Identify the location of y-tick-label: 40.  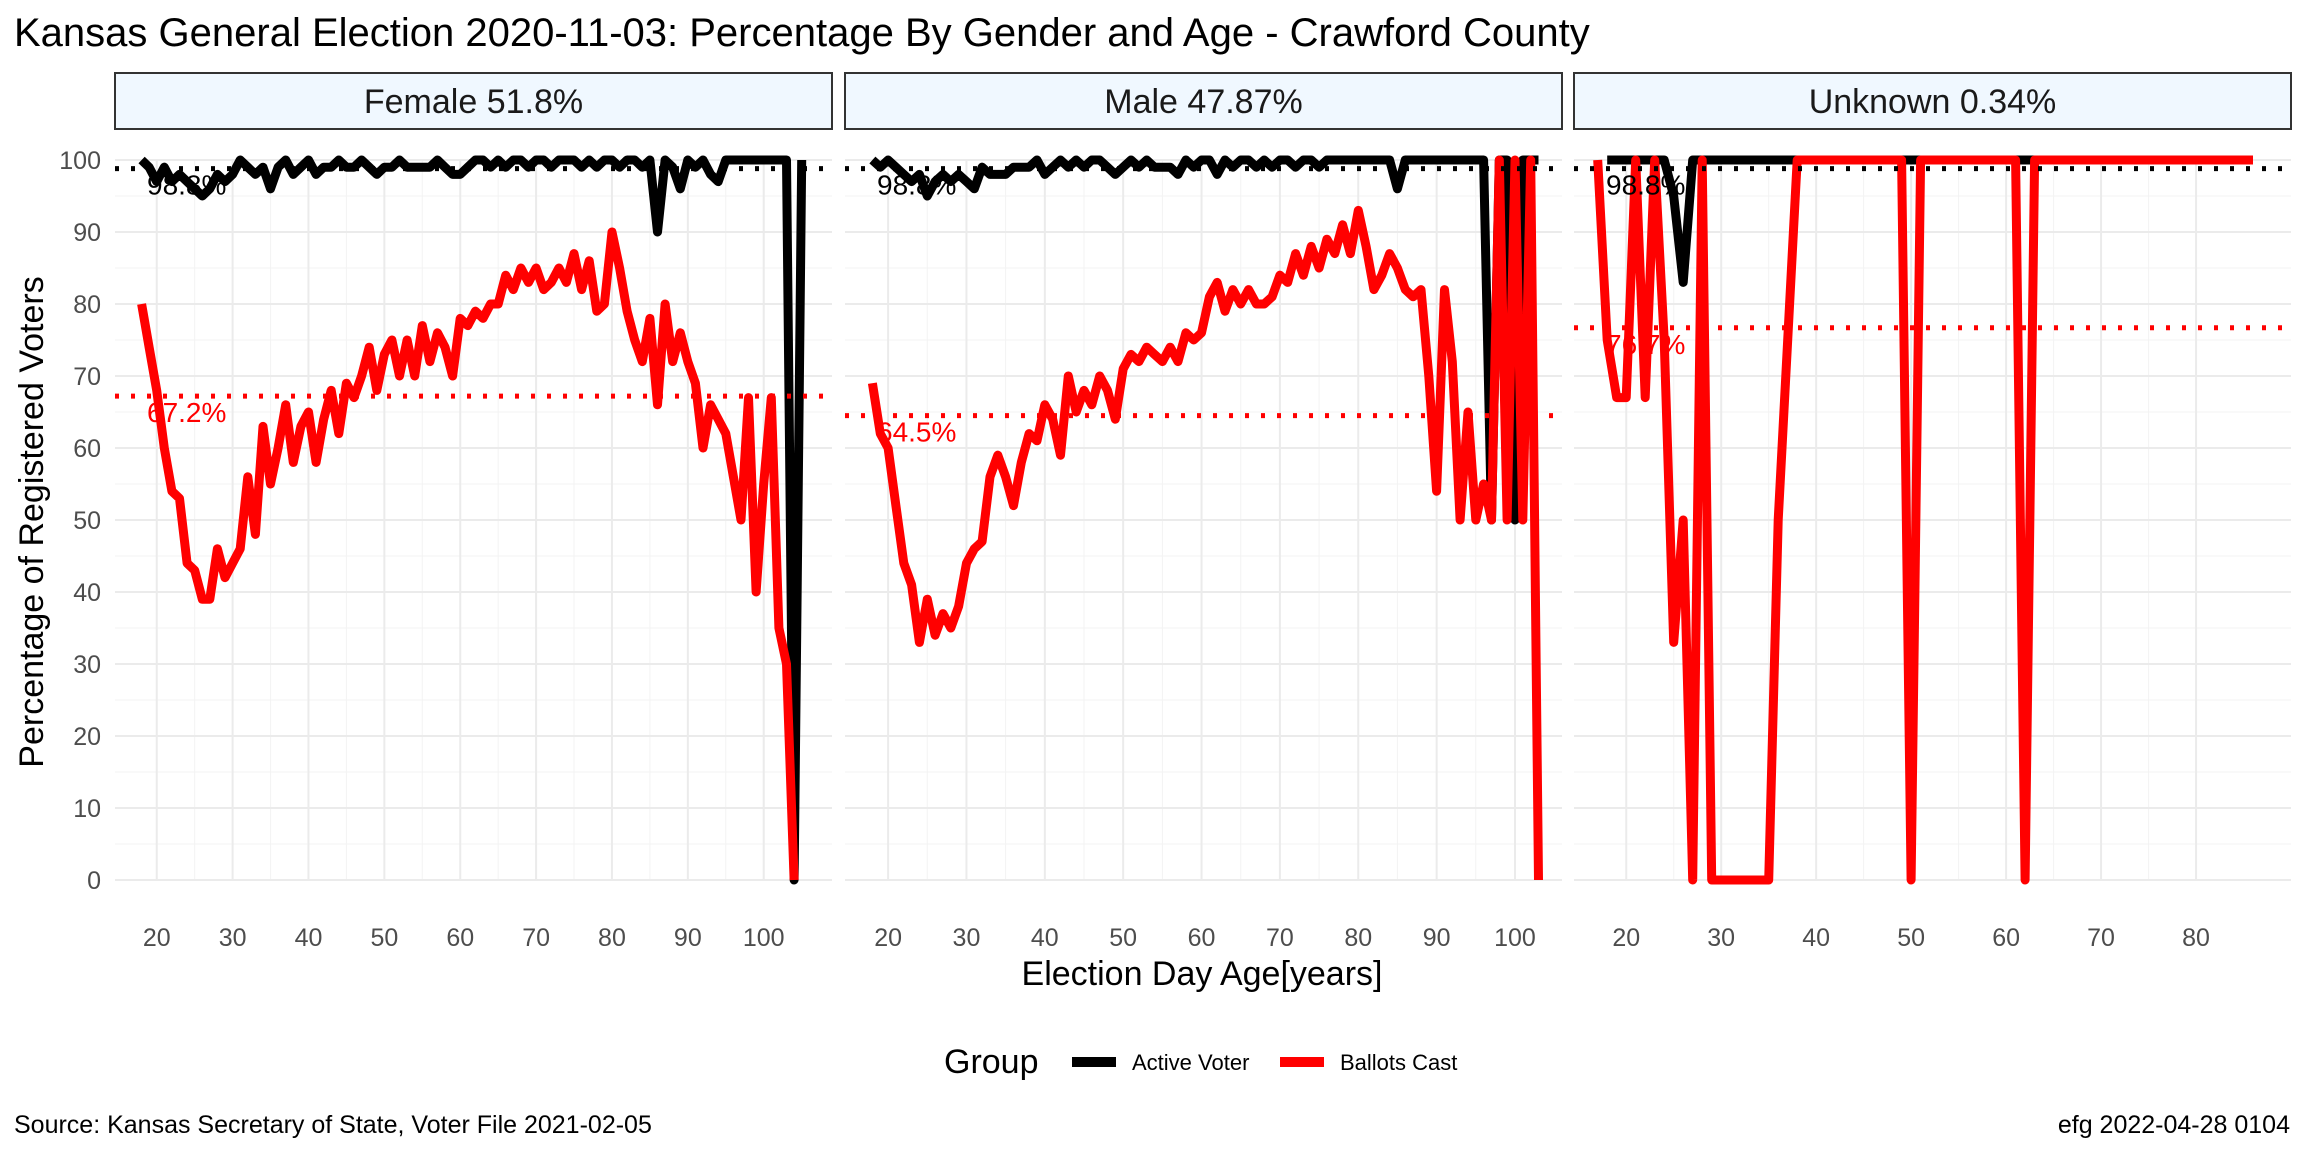
(87, 593).